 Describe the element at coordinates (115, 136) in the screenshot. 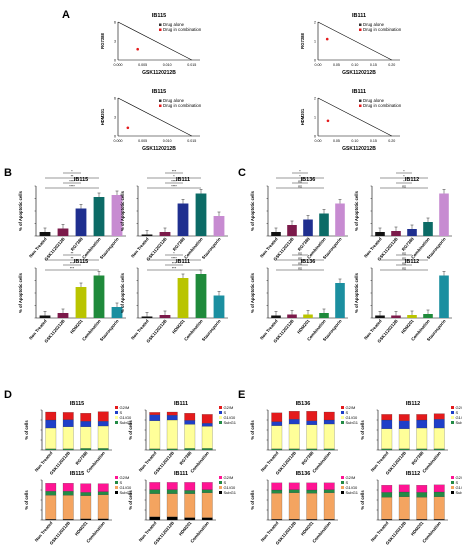

I see `y-tick-label: 0` at that location.